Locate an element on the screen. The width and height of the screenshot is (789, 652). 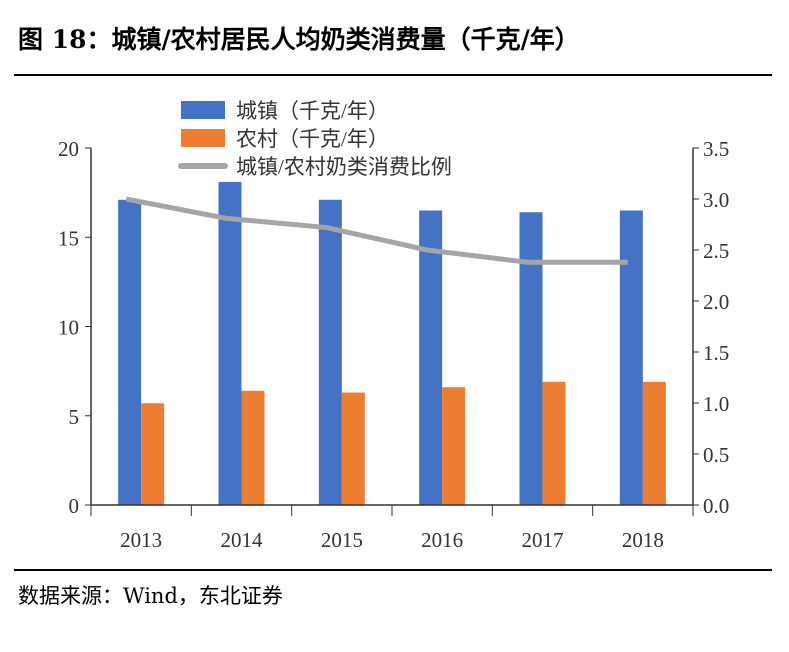
legend-label: 城镇（千克/年） is located at coordinates (312, 111).